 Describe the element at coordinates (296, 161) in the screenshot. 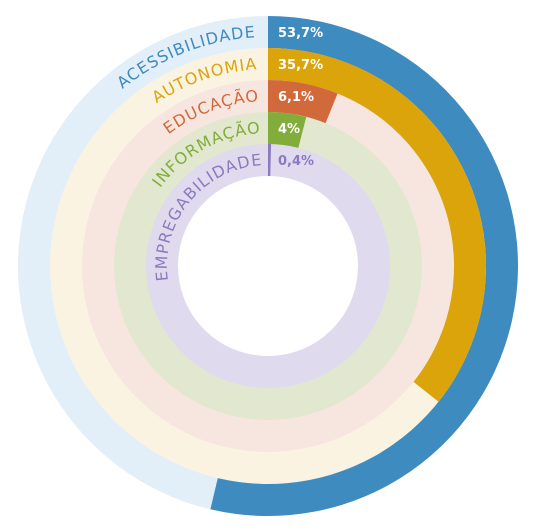

I see `value-label-empregabilidade: 0,4%` at that location.